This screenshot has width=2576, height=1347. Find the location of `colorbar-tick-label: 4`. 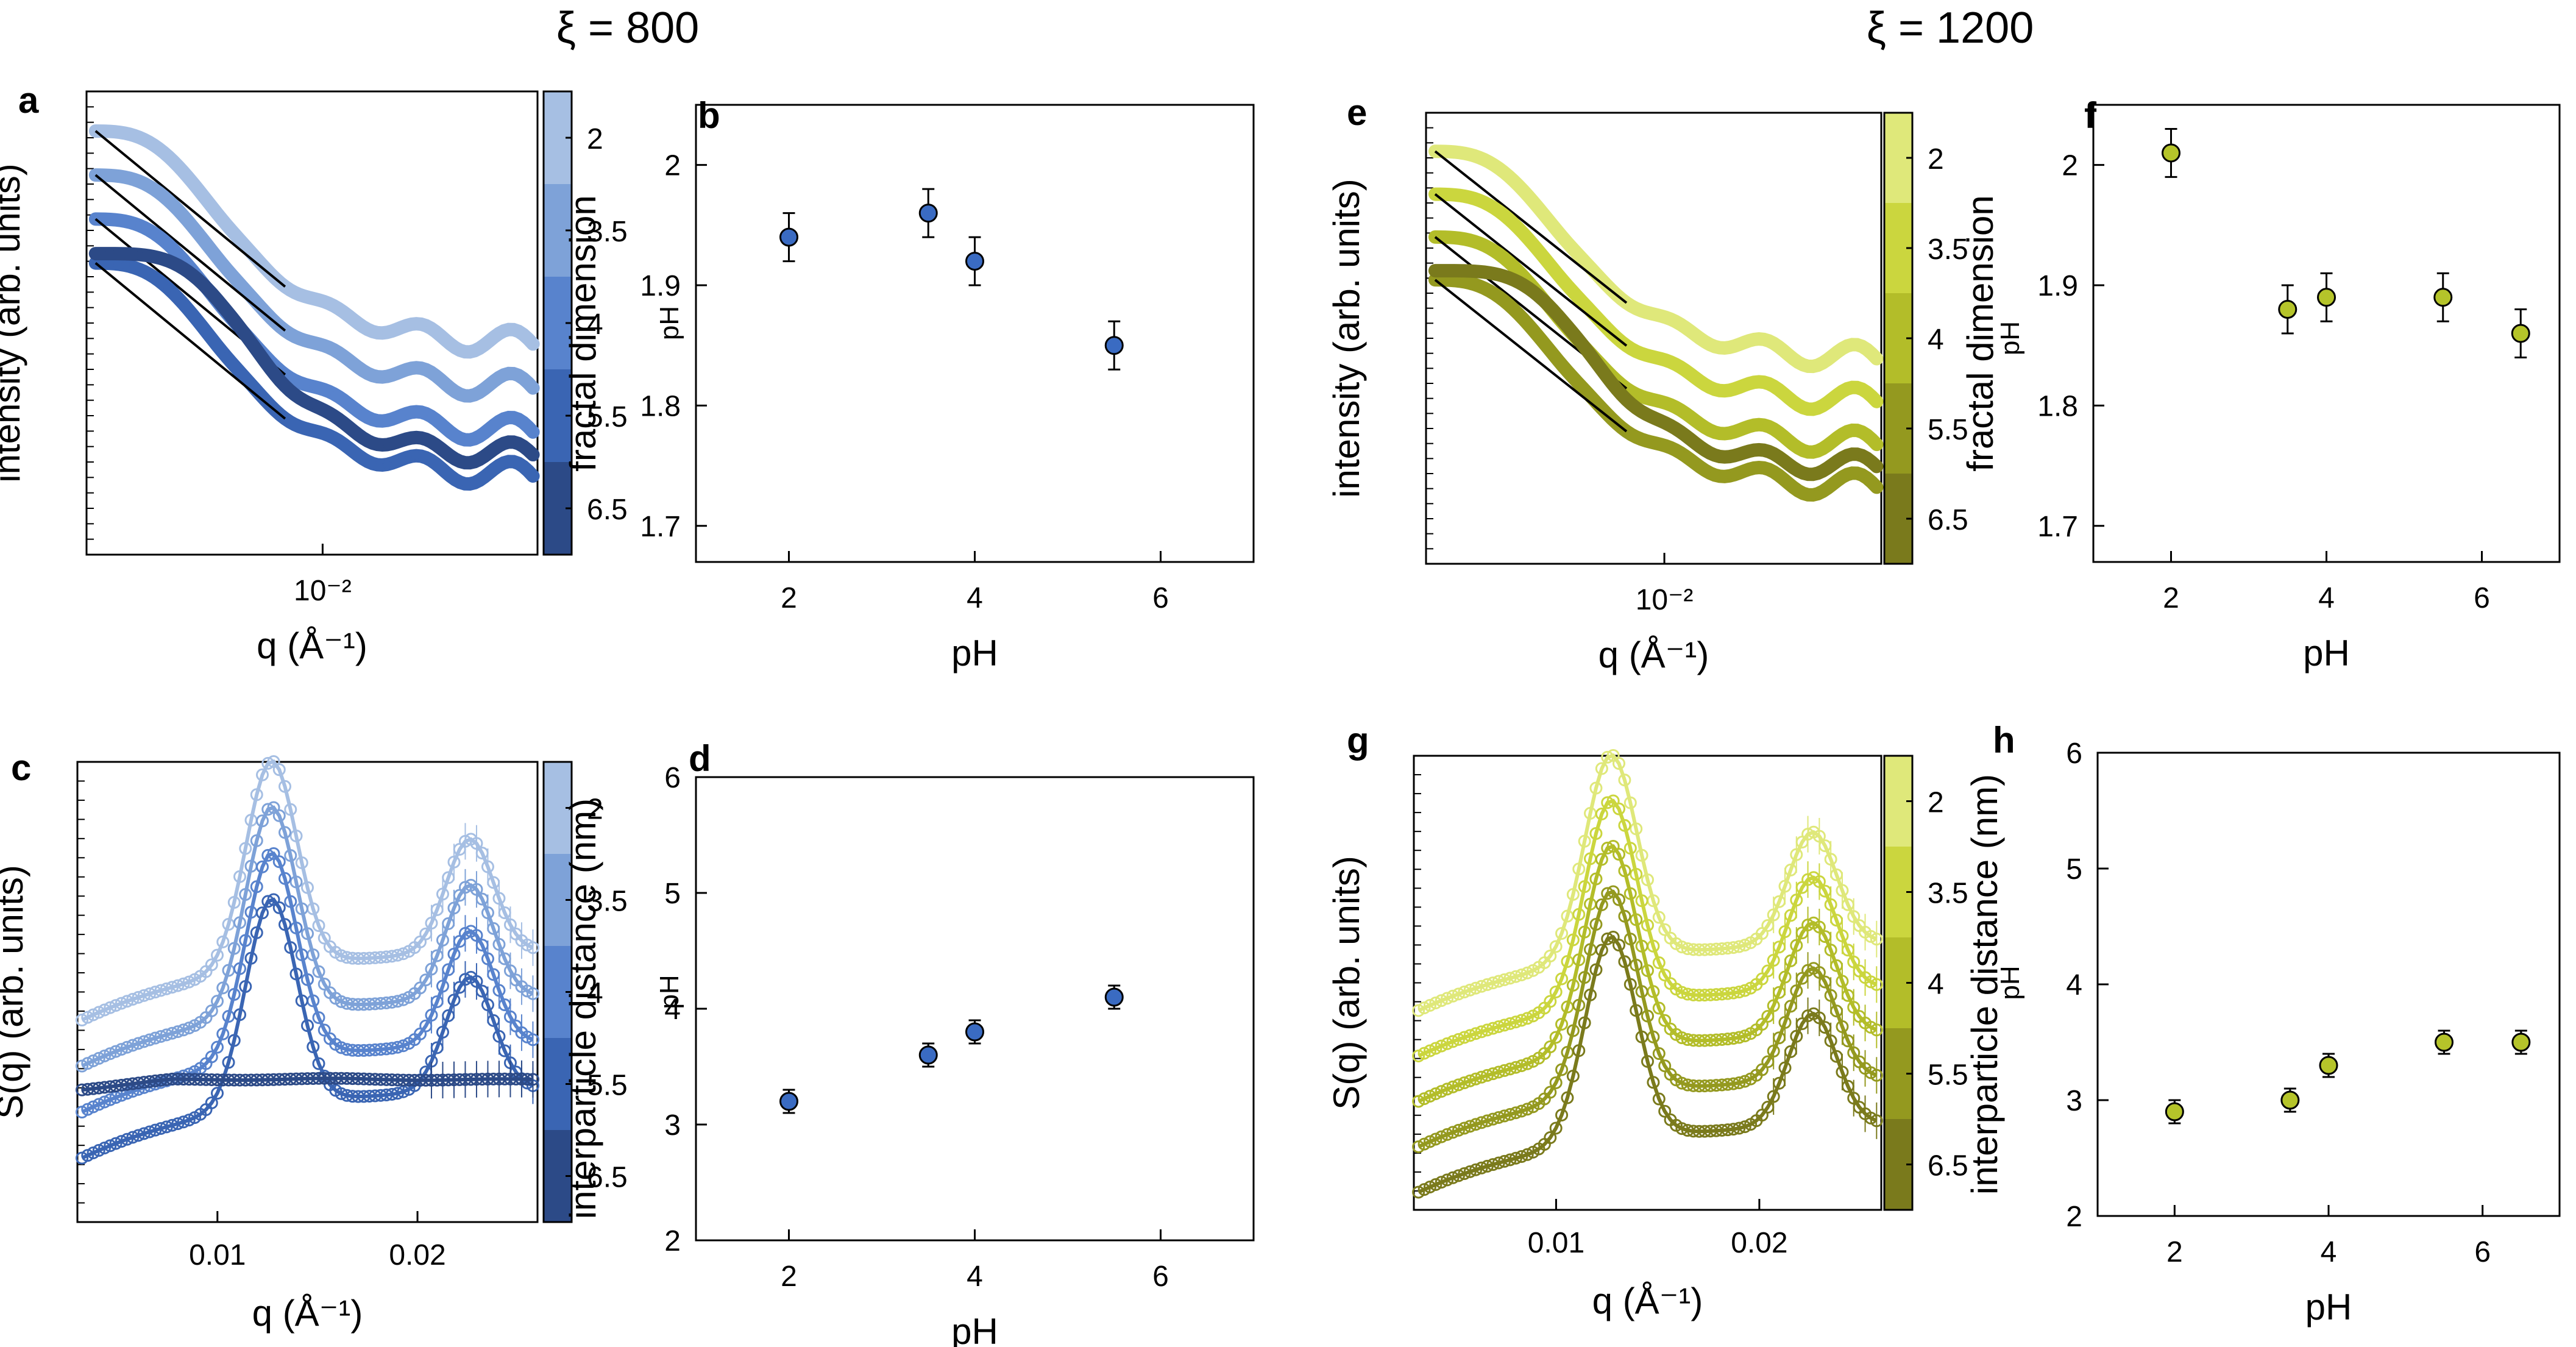

colorbar-tick-label: 4 is located at coordinates (595, 994).